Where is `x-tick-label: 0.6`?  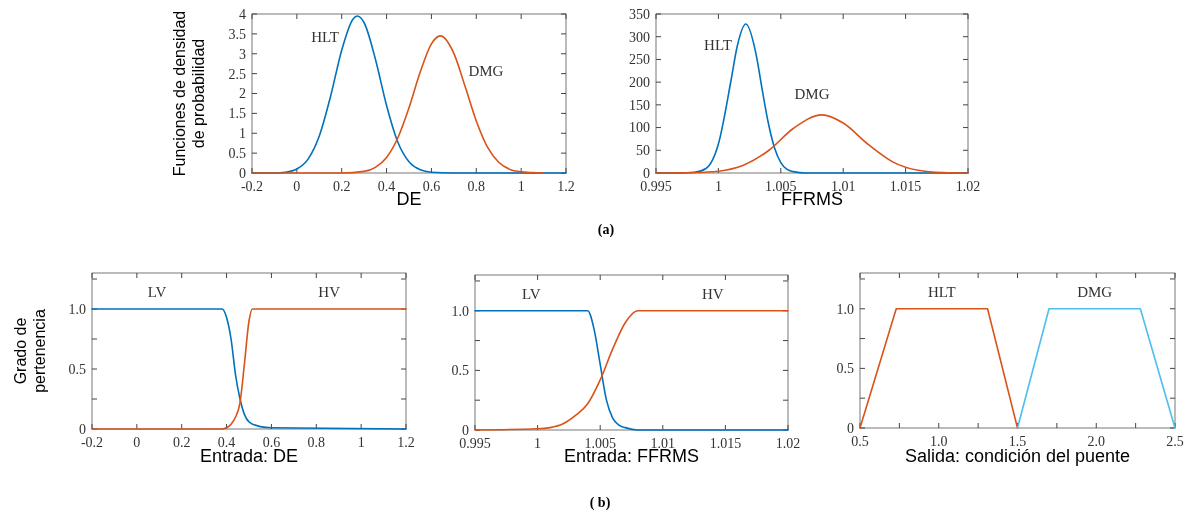
x-tick-label: 0.6 is located at coordinates (431, 186).